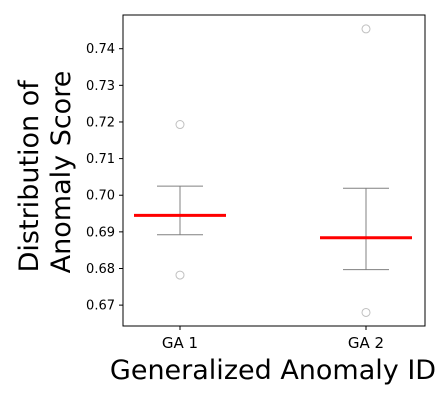 This screenshot has width=440, height=400. I want to click on y-tick-label: 0.67, so click(100, 306).